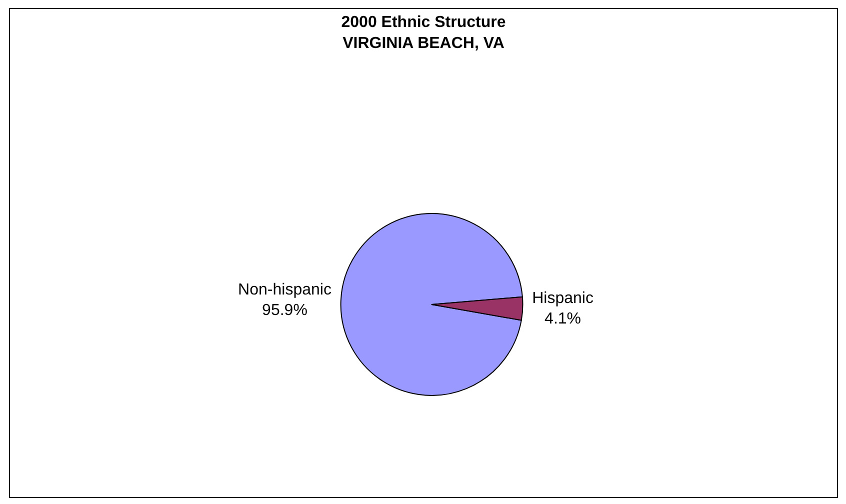  What do you see at coordinates (563, 298) in the screenshot?
I see `slice-label: Hispanic` at bounding box center [563, 298].